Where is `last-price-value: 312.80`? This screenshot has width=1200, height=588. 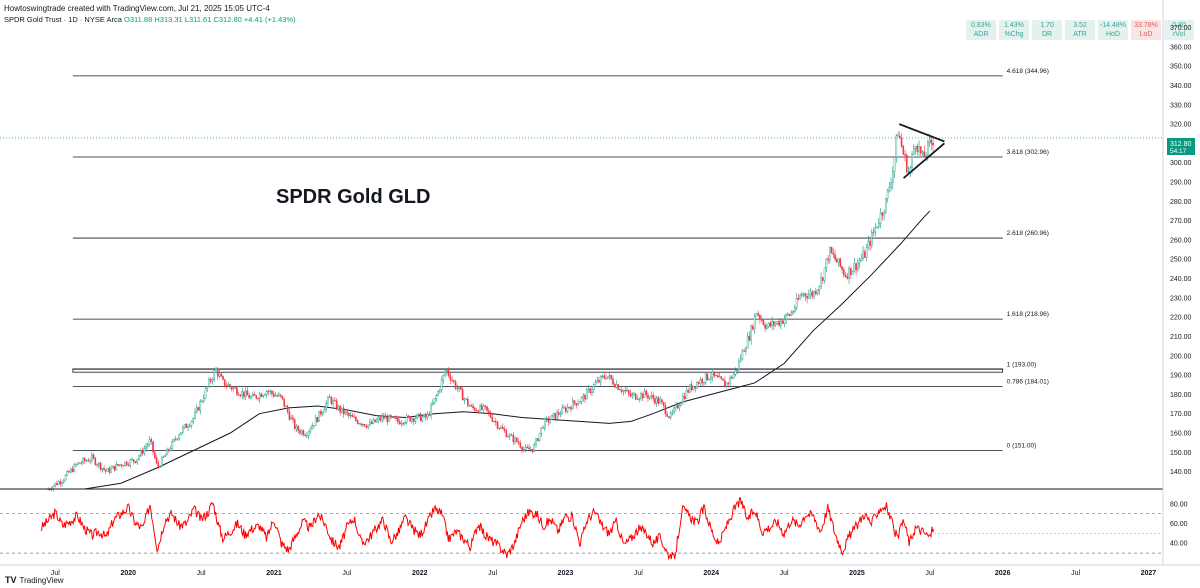 last-price-value: 312.80 is located at coordinates (1181, 144).